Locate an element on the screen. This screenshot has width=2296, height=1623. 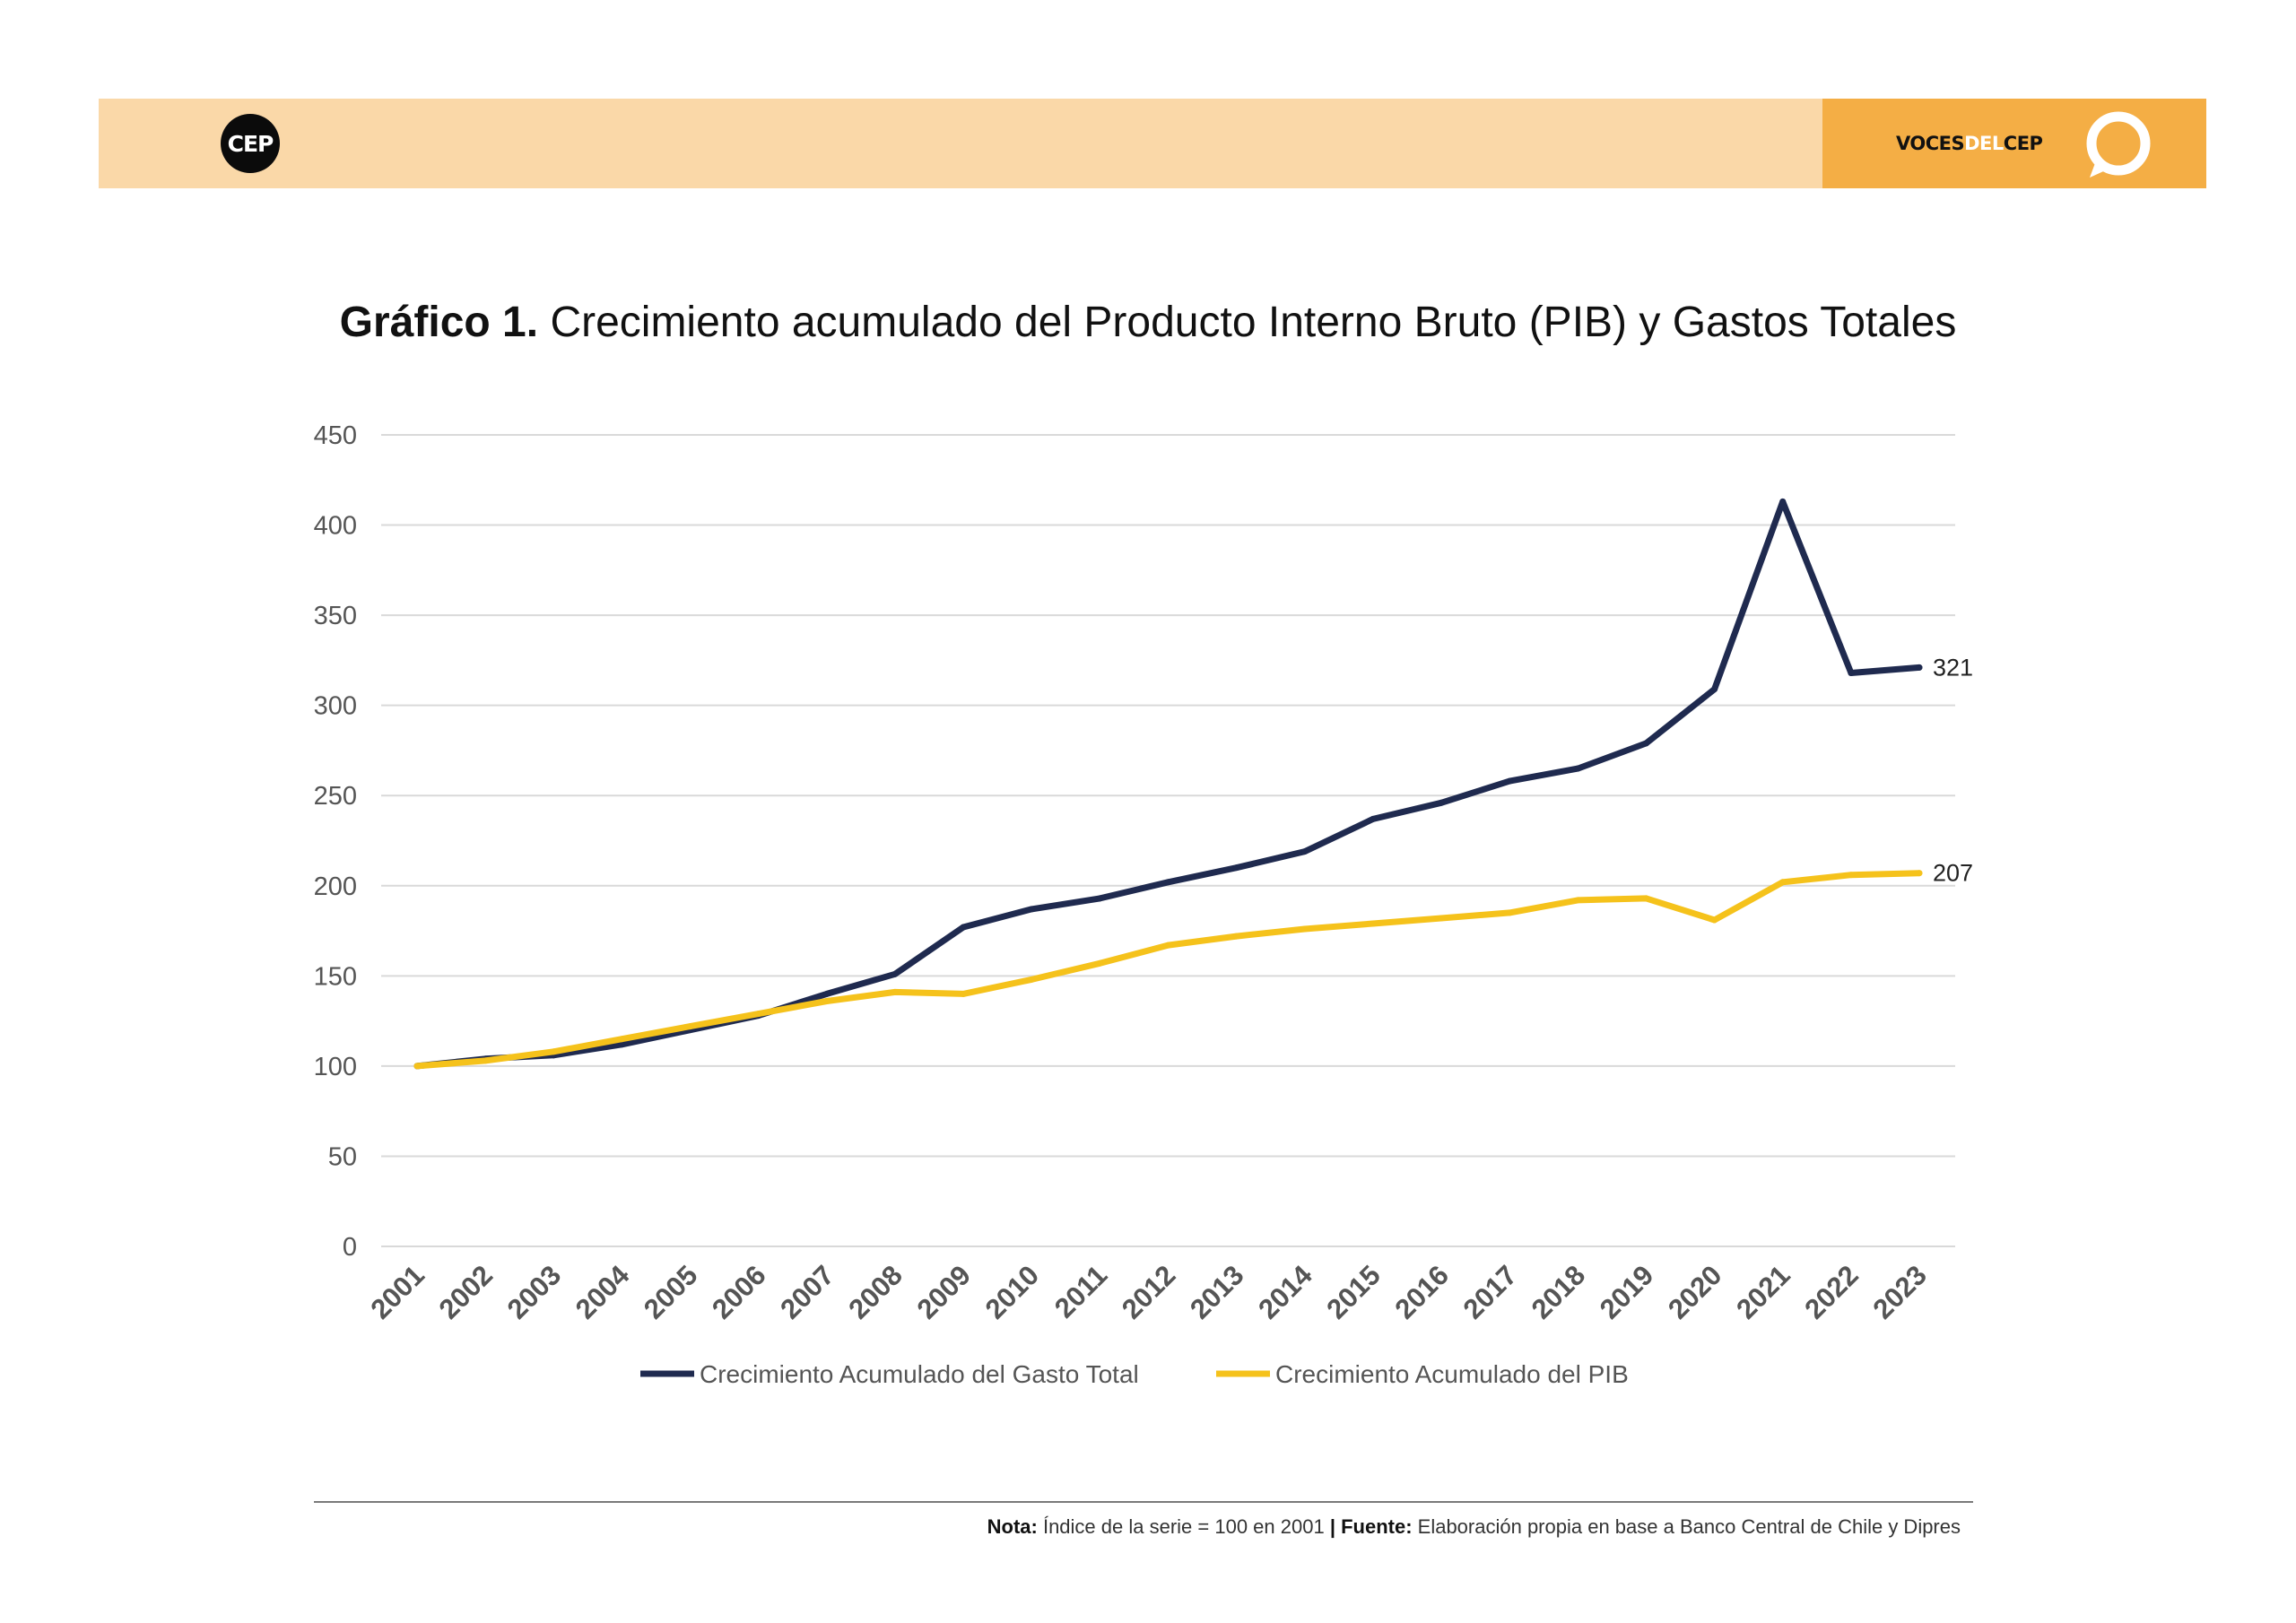
x-tick-label: 2013 is located at coordinates (1217, 1292).